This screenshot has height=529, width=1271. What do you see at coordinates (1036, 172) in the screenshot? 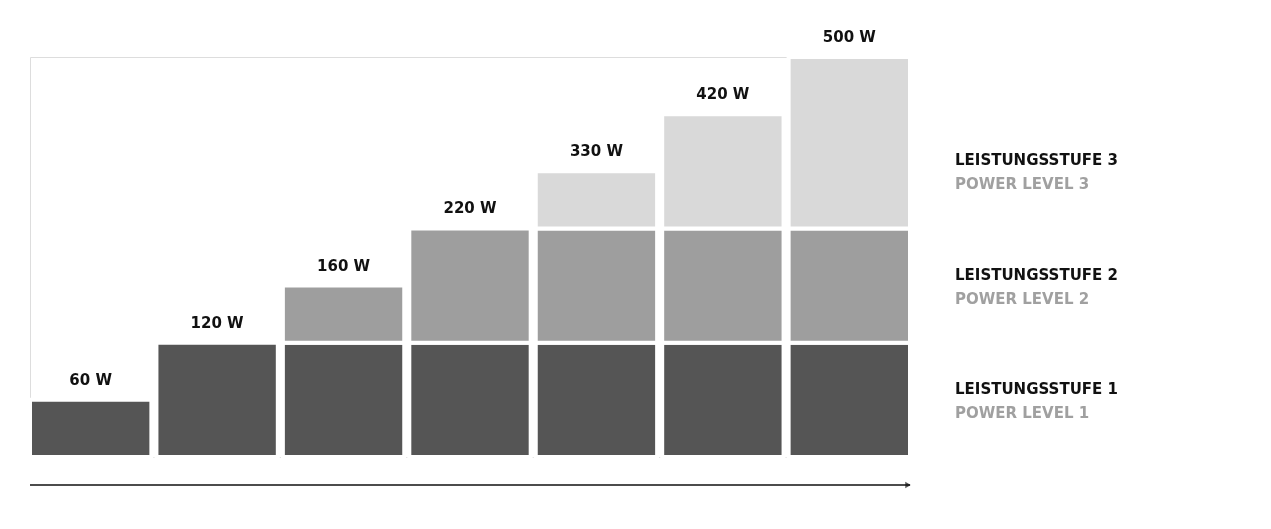
I see `text: LEISTUNGSSTUFE 3 POWER LEVEL 3` at bounding box center [1036, 172].